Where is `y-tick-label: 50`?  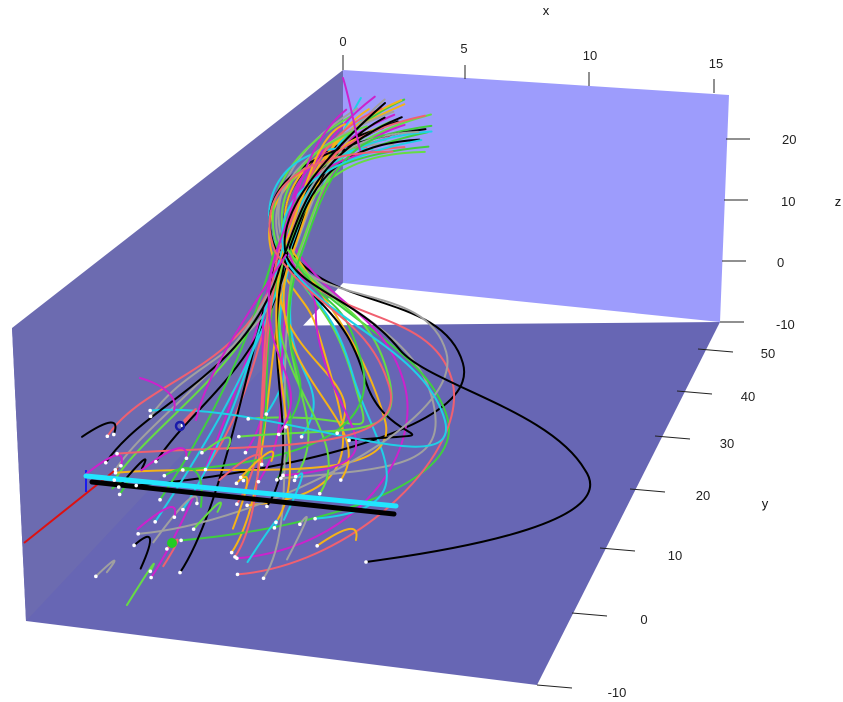
y-tick-label: 50 is located at coordinates (768, 353).